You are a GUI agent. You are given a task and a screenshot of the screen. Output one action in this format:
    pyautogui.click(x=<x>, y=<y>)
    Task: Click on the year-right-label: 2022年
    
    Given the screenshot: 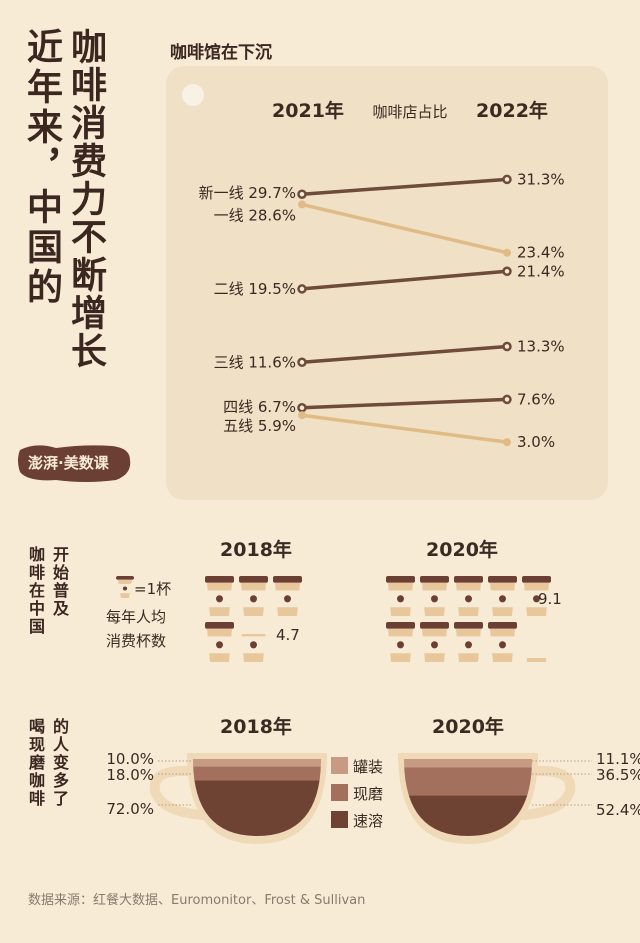 What is the action you would take?
    pyautogui.click(x=512, y=110)
    